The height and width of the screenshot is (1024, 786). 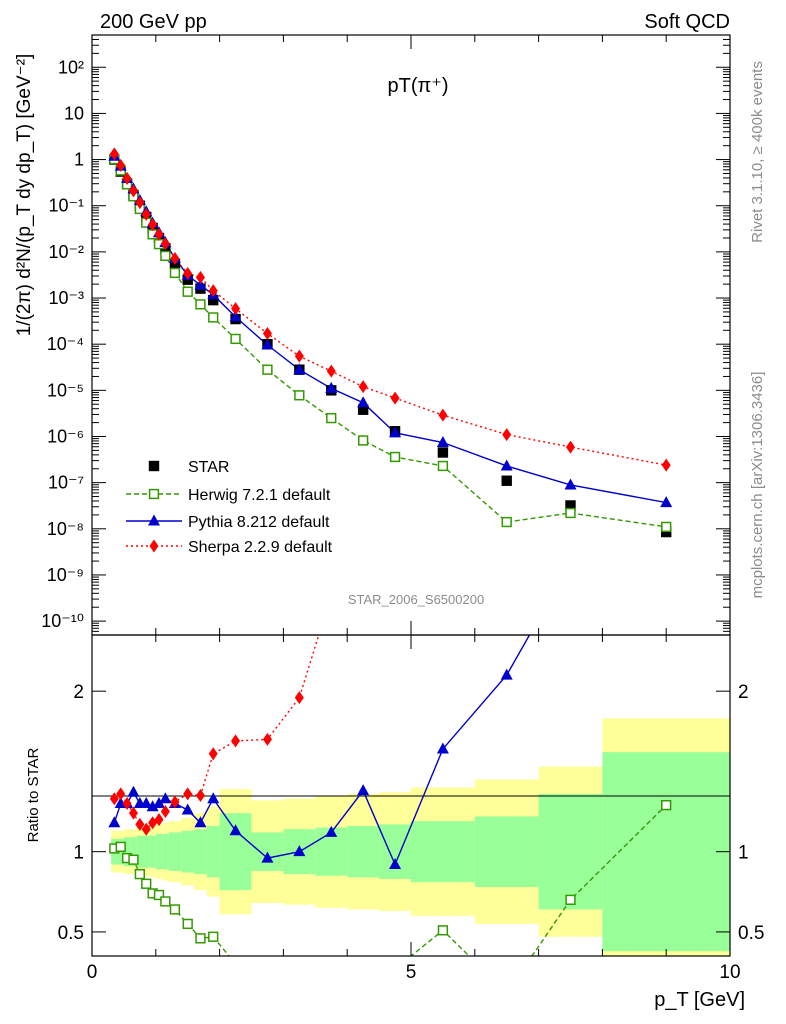 What do you see at coordinates (74, 113) in the screenshot?
I see `y-tick-label: 10` at bounding box center [74, 113].